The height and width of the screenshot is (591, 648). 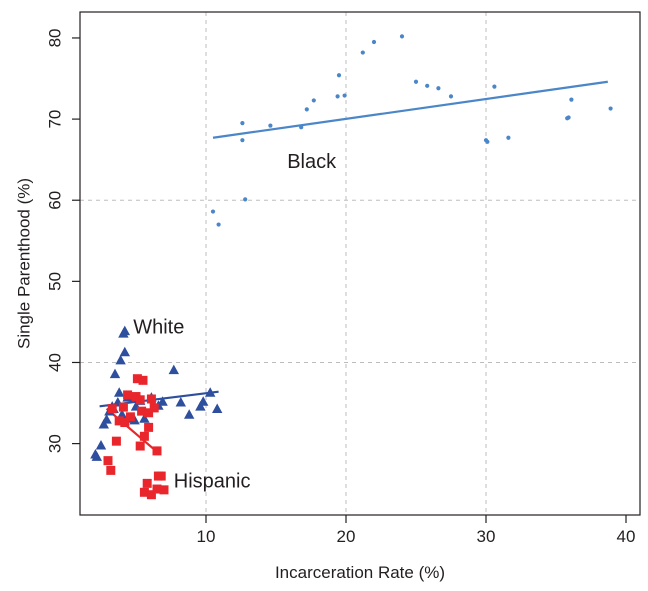 What do you see at coordinates (312, 162) in the screenshot?
I see `black-group-label: Black` at bounding box center [312, 162].